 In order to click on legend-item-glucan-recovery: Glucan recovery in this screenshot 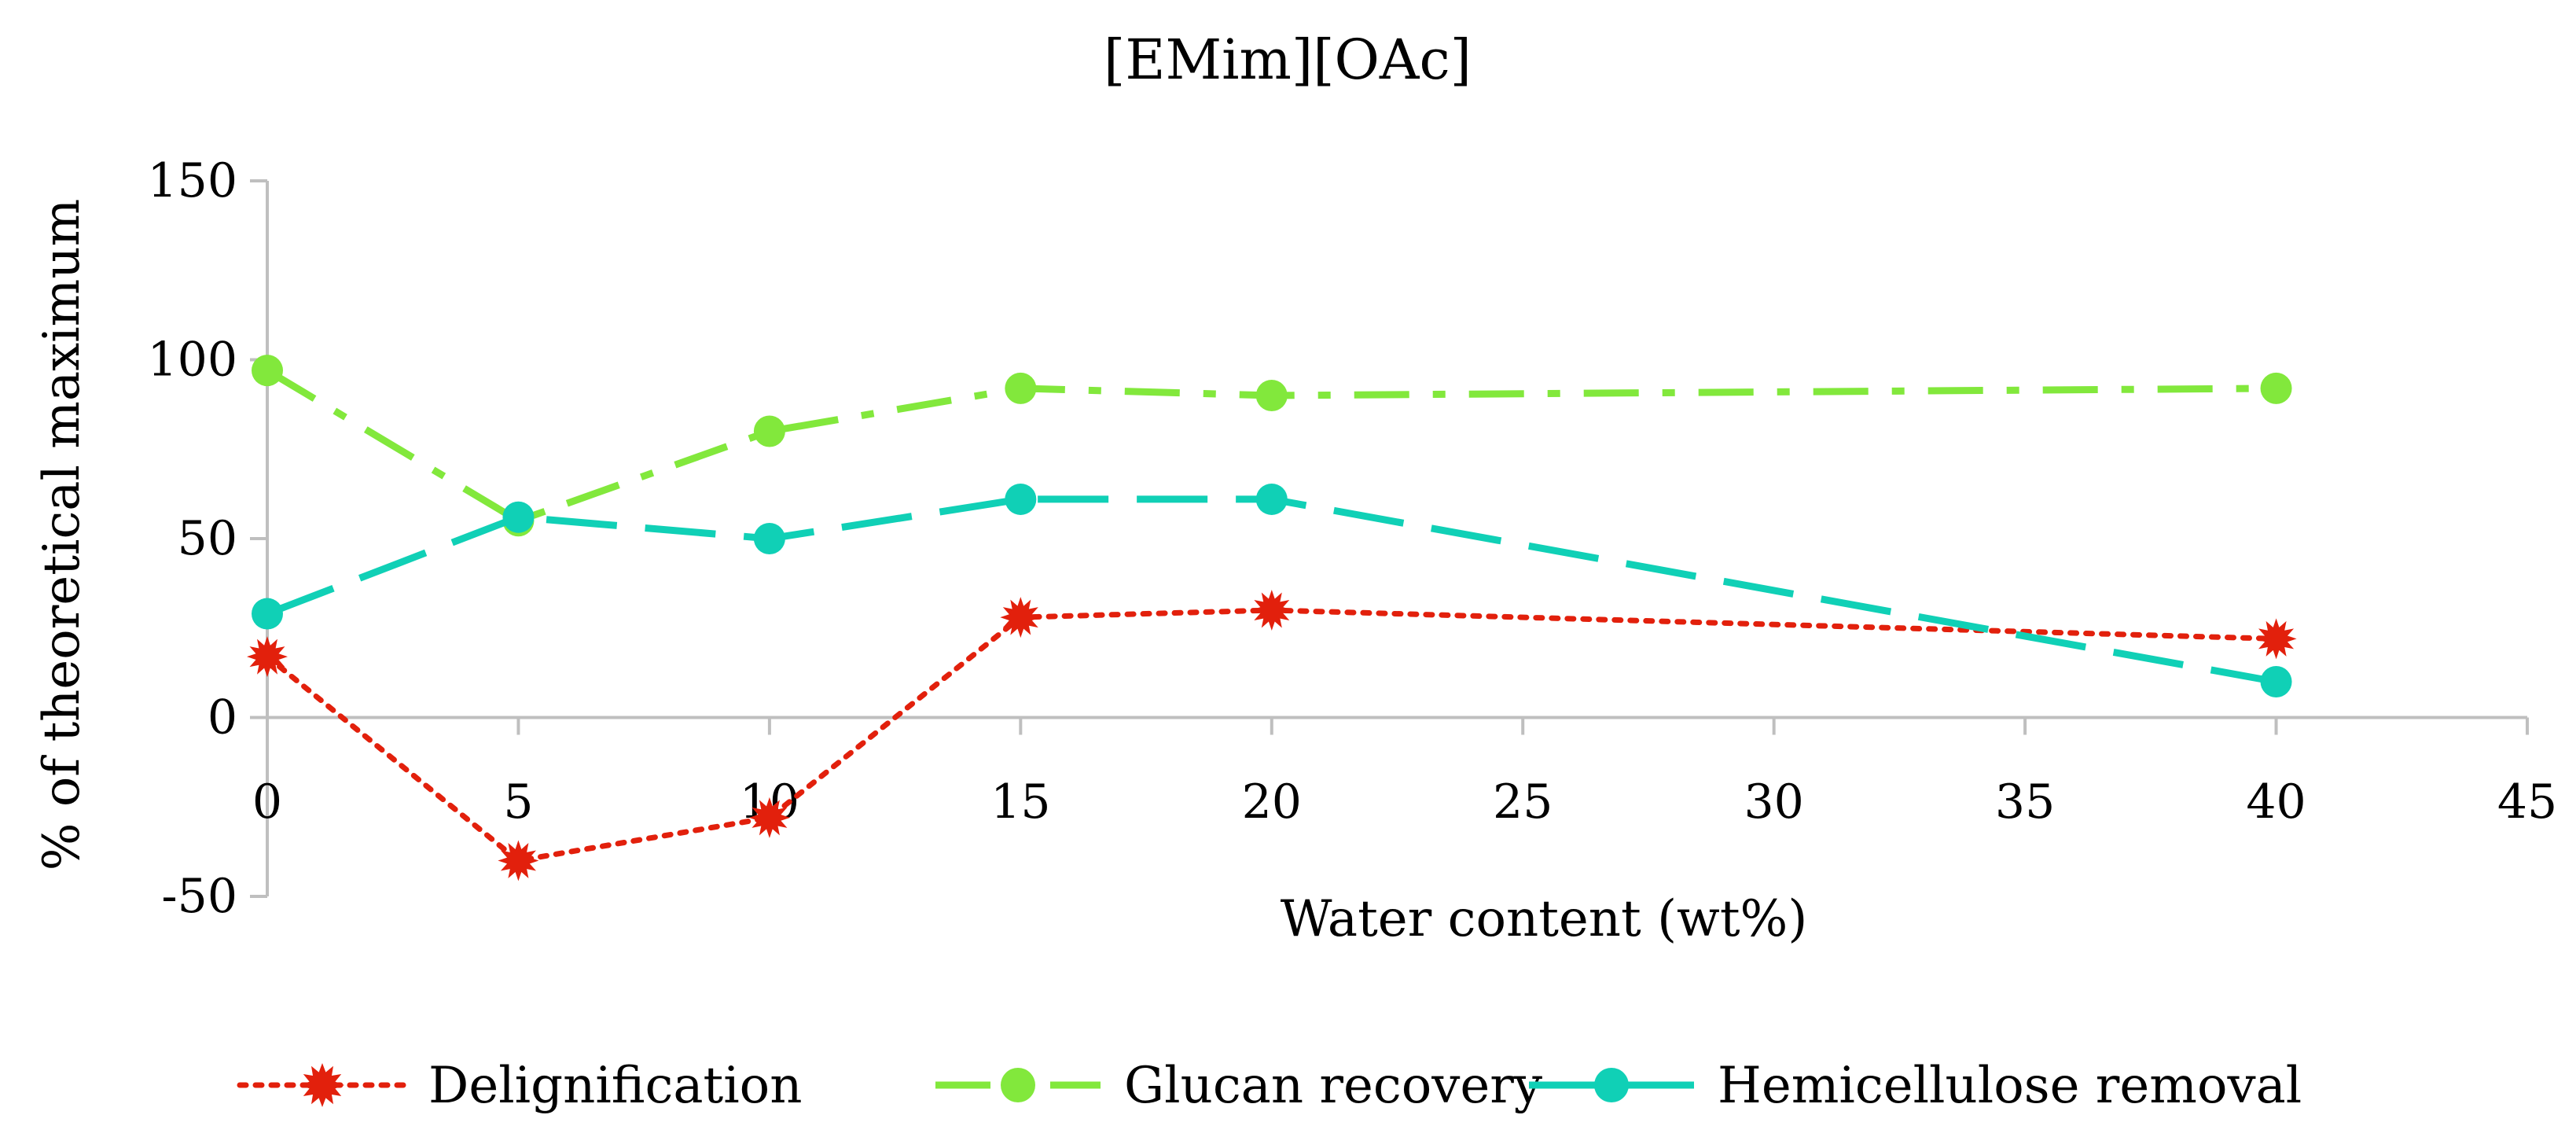, I will do `click(1238, 1086)`.